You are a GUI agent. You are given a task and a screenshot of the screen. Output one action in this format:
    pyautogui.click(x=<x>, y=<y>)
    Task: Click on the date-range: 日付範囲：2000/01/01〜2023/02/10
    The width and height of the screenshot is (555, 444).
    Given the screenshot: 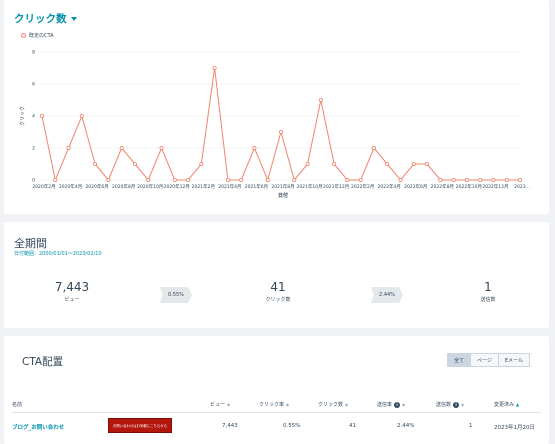 What is the action you would take?
    pyautogui.click(x=58, y=254)
    